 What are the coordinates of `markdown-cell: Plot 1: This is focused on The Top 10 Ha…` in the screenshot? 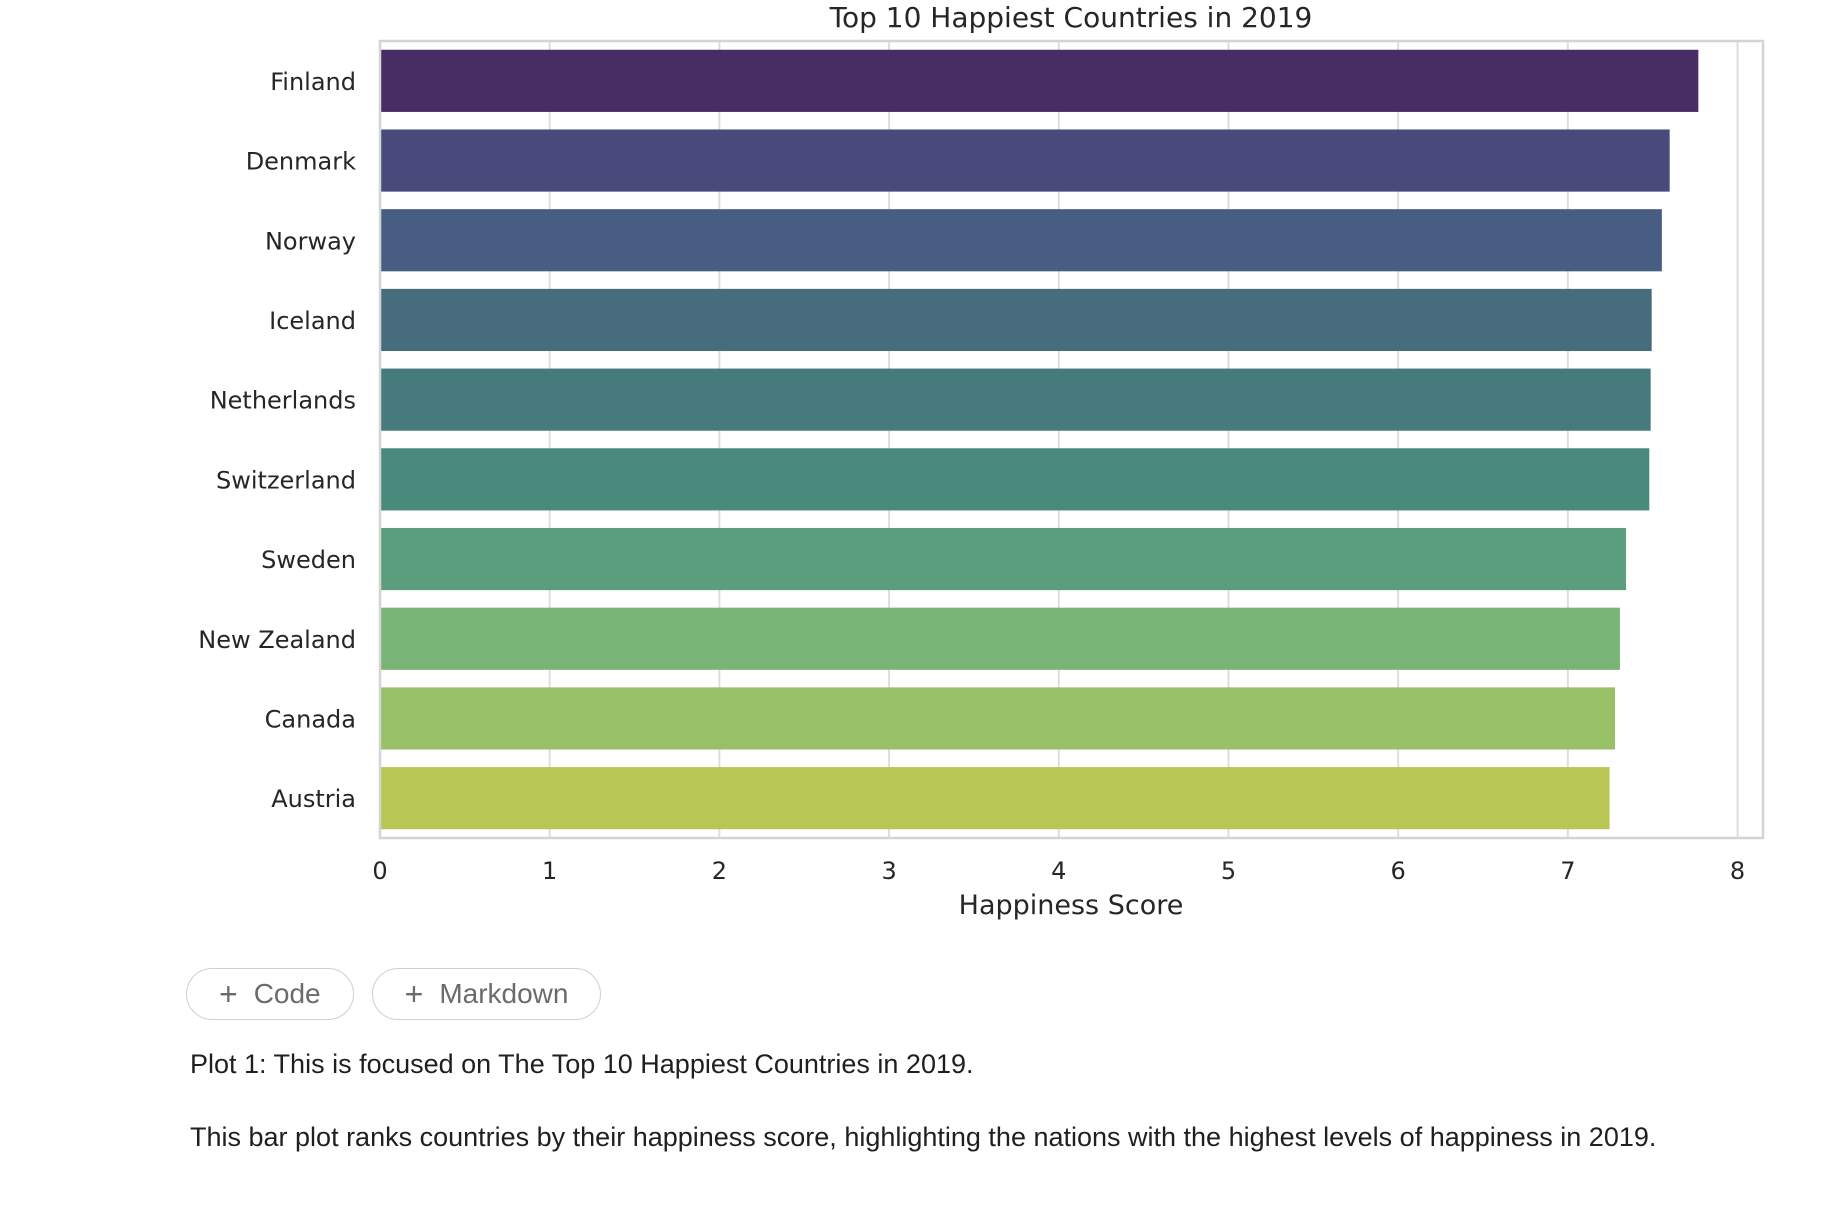 It's located at (970, 1115).